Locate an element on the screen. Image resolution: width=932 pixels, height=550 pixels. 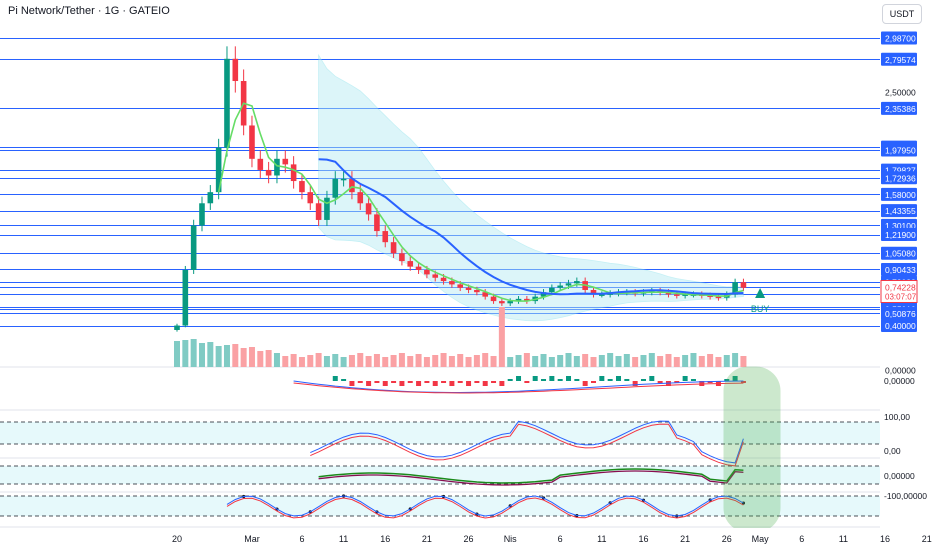
price-tag-label: 2,35386 is located at coordinates (900, 109).